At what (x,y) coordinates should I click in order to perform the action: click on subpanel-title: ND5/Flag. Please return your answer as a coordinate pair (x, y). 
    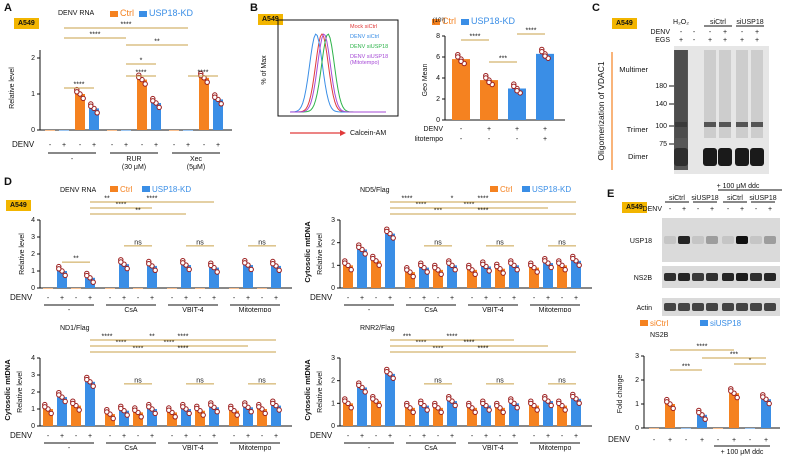
    Looking at the image, I should click on (375, 190).